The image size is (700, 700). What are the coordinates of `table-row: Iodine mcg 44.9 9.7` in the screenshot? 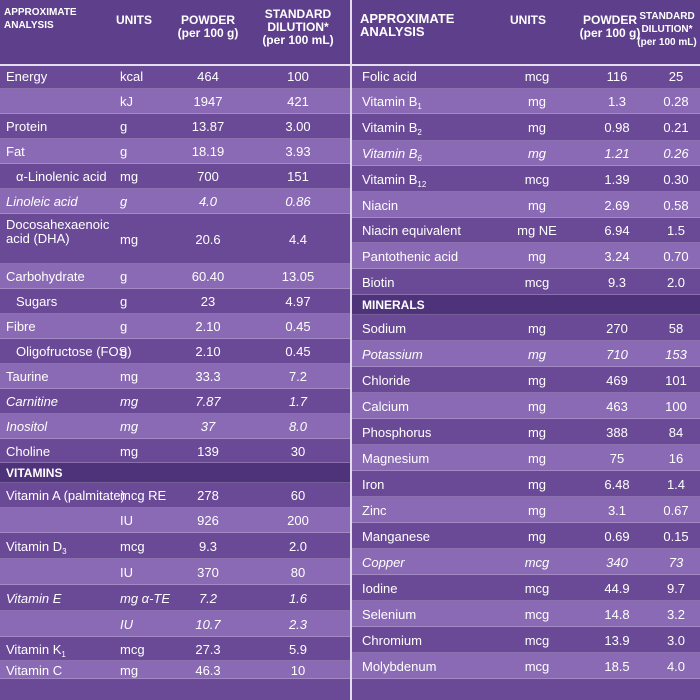 It's located at (526, 588).